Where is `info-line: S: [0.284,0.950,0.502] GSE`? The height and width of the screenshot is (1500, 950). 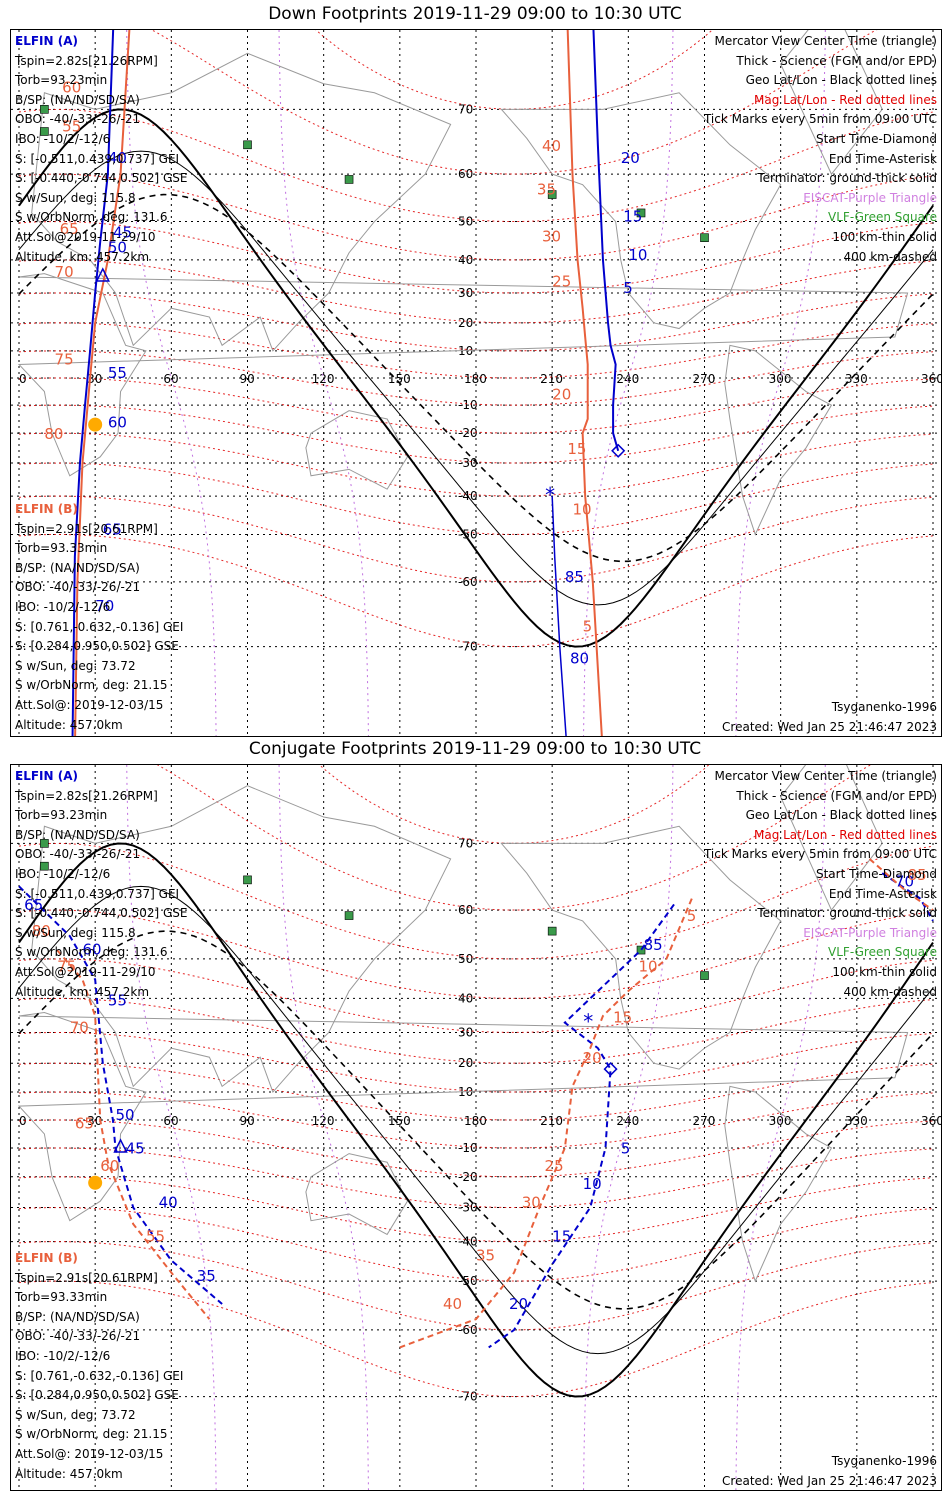
info-line: S: [0.284,0.950,0.502] GSE is located at coordinates (97, 646).